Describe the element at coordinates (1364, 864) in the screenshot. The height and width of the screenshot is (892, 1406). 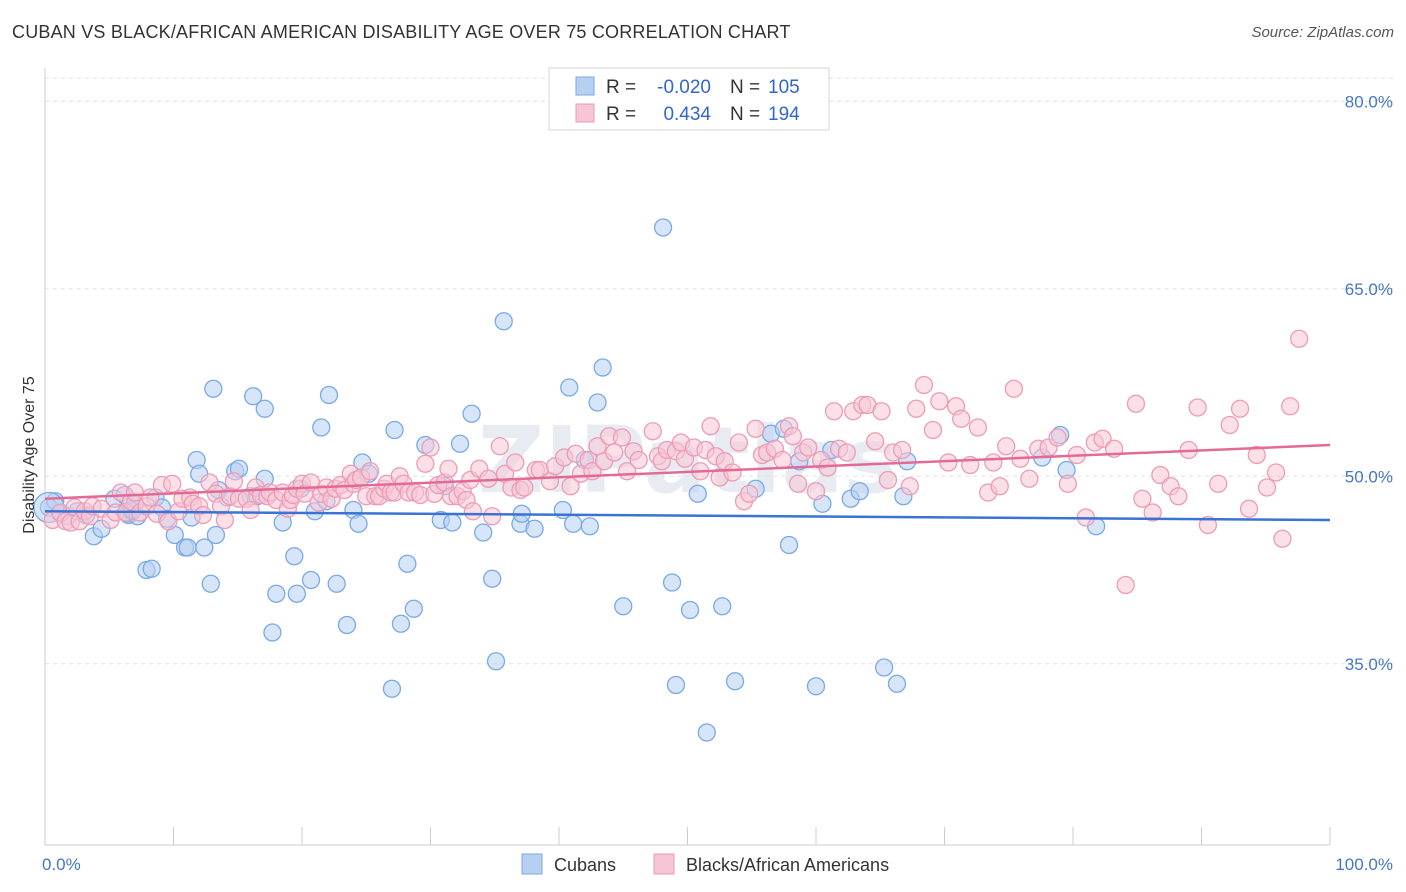
I see `x-tick-label-end: 100.0%` at that location.